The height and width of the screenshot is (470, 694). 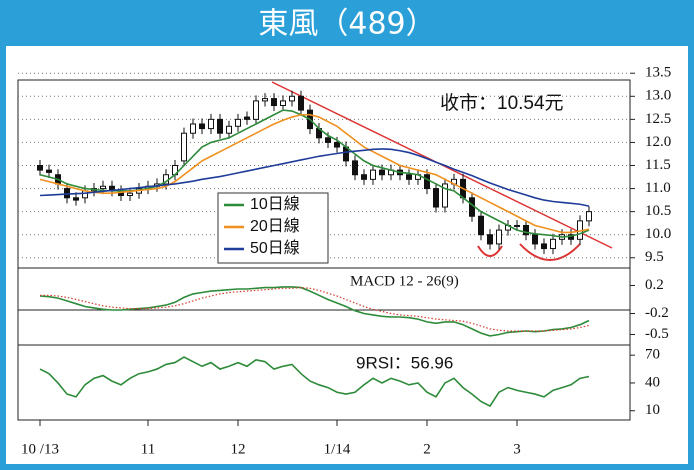 I want to click on chart-title: 東風（489）, so click(x=346, y=24).